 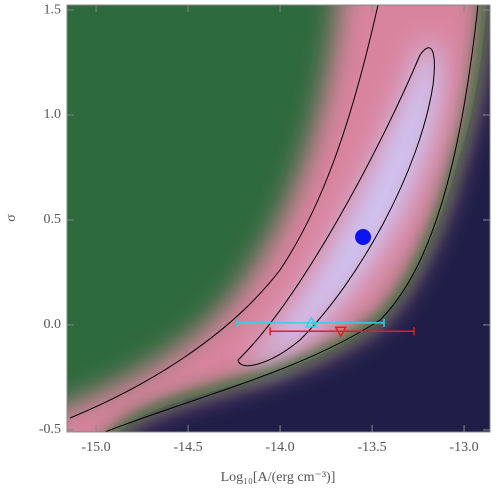 What do you see at coordinates (53, 114) in the screenshot?
I see `y-tick-label: 1.0` at bounding box center [53, 114].